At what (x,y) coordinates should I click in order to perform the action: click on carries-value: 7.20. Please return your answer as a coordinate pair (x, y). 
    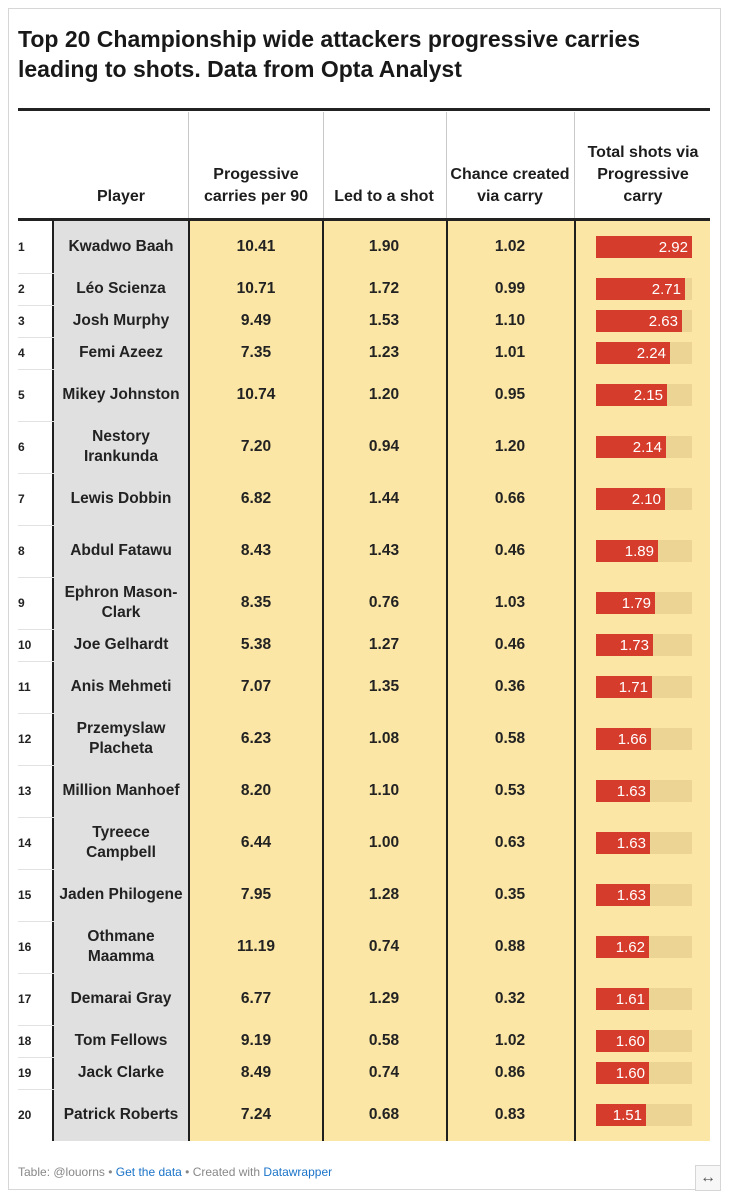
    Looking at the image, I should click on (256, 446).